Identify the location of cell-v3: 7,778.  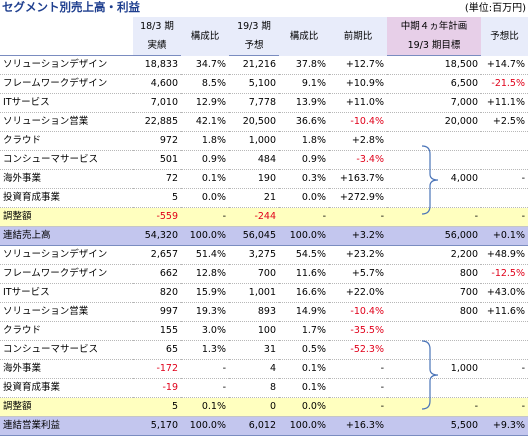
(254, 103).